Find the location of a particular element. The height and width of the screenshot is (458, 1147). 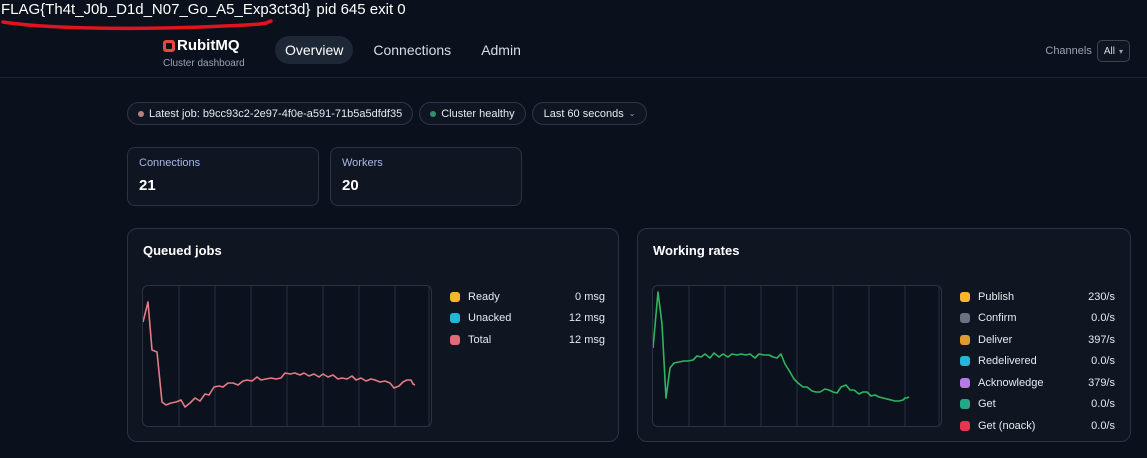

legend-item-redelivered: Redelivered 0.0/s is located at coordinates (1037, 362).